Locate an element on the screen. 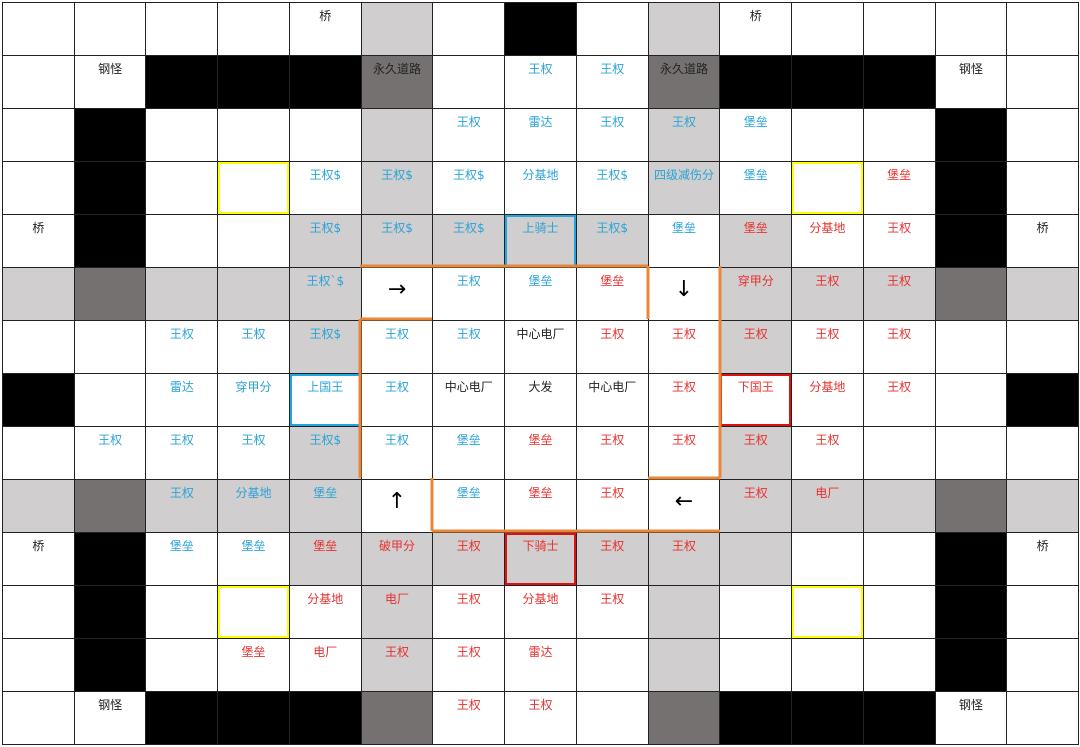  map-cell-r3-c12: 堡垒 is located at coordinates (899, 188).